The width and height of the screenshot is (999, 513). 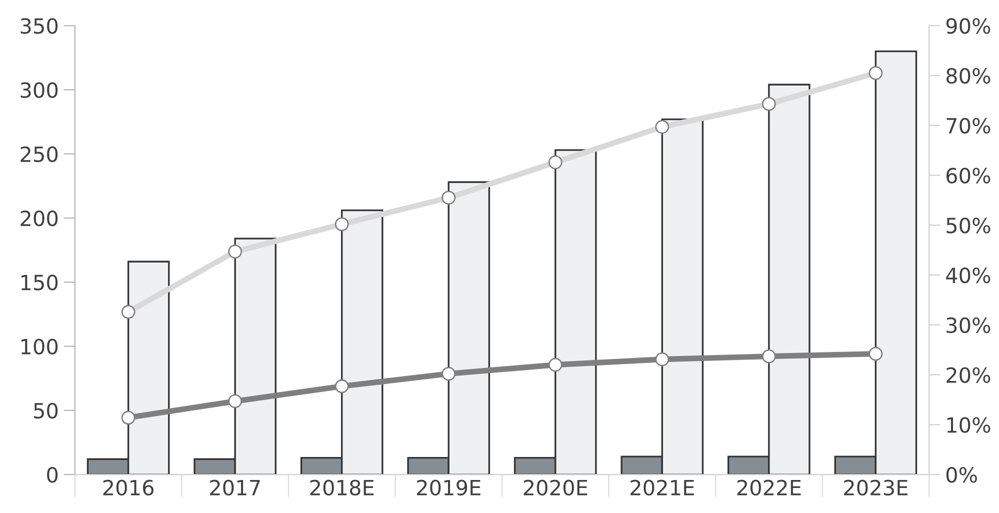 I want to click on y-tick-label: 150, so click(x=39, y=282).